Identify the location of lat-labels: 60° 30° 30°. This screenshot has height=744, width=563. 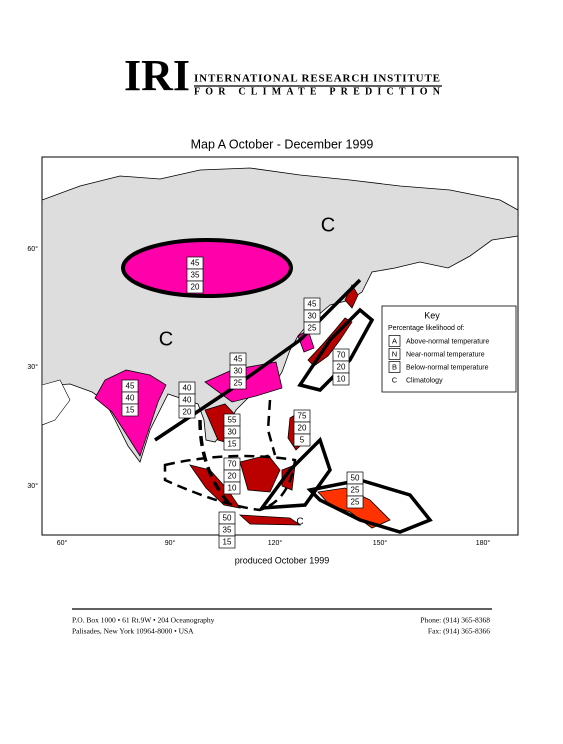
(32, 367).